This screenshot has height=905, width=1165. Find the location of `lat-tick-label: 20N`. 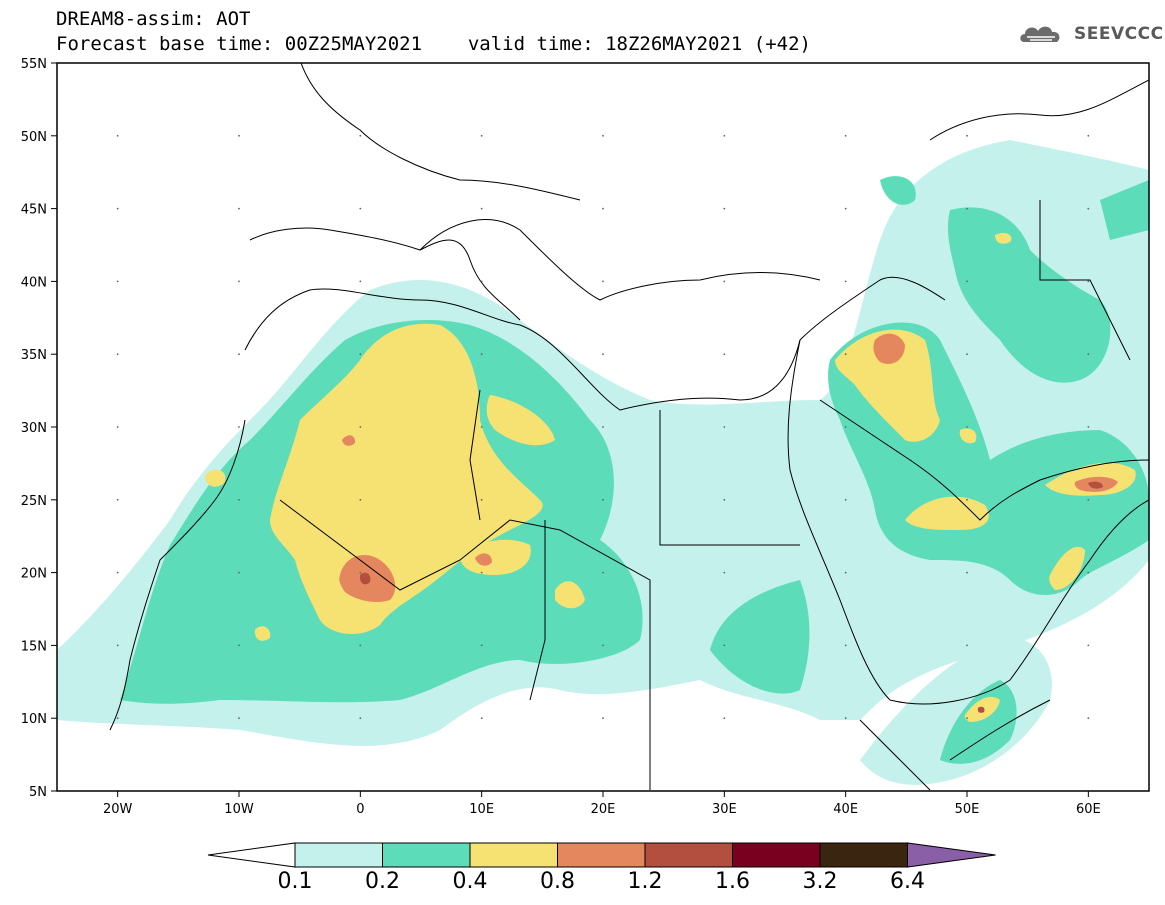

lat-tick-label: 20N is located at coordinates (34, 574).